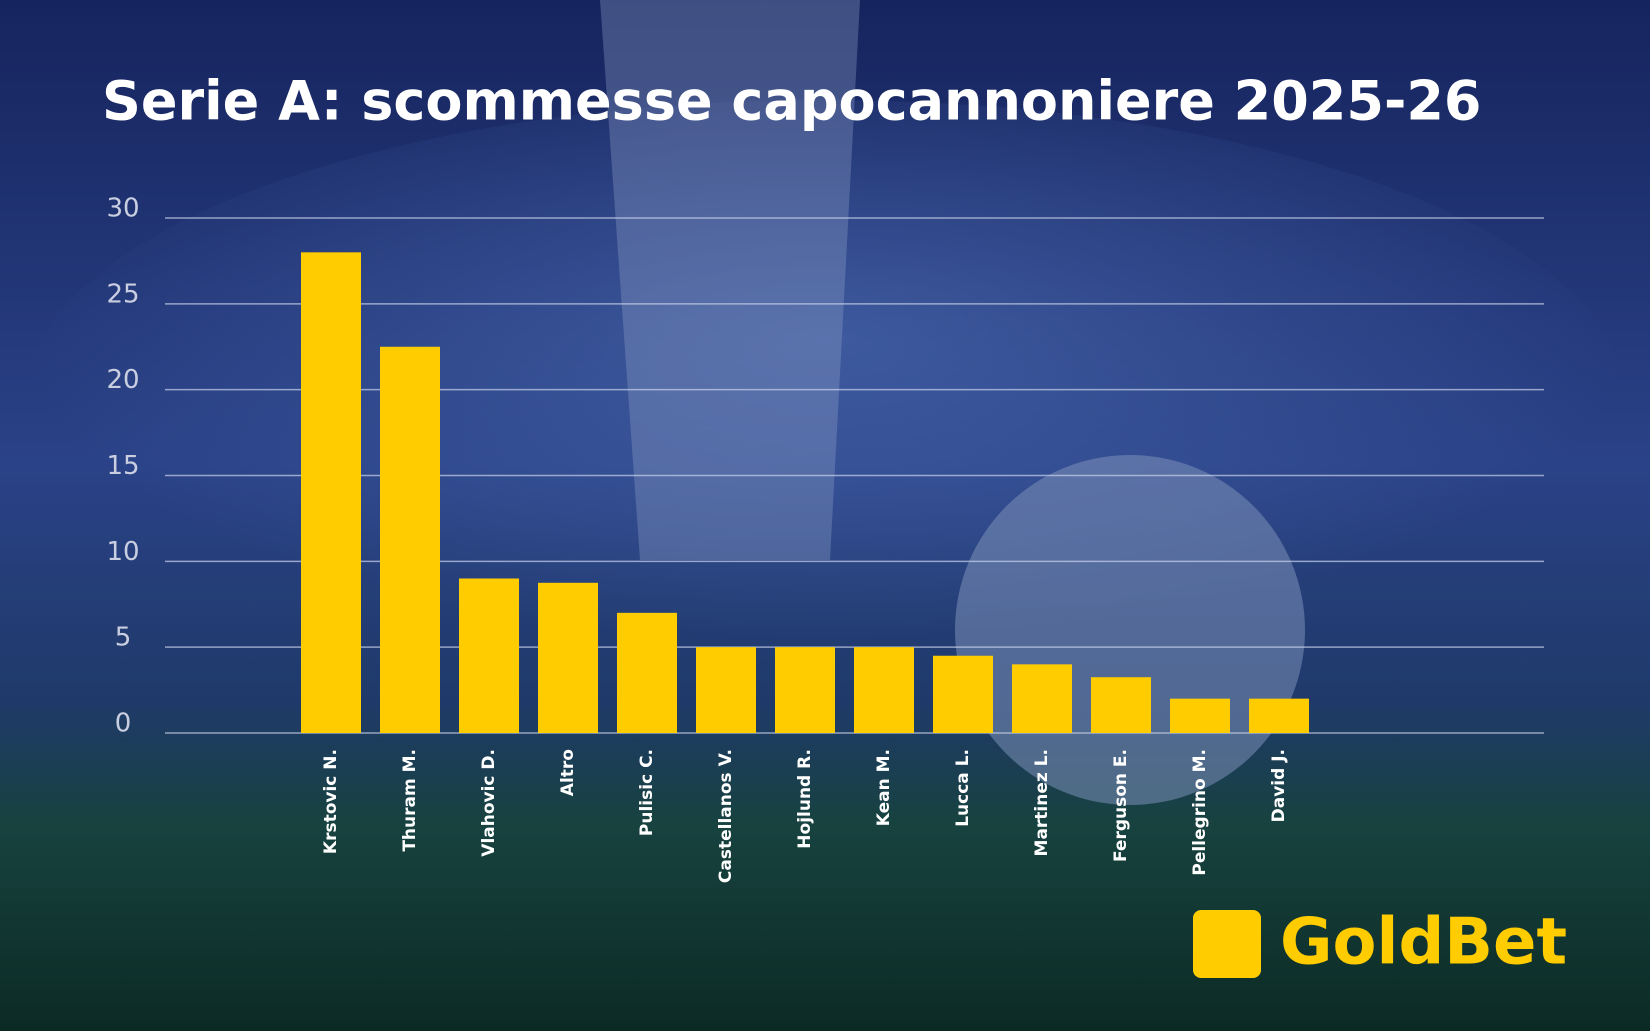 The width and height of the screenshot is (1650, 1031). Describe the element at coordinates (489, 803) in the screenshot. I see `x-tick-label: Vlahovic D.` at that location.